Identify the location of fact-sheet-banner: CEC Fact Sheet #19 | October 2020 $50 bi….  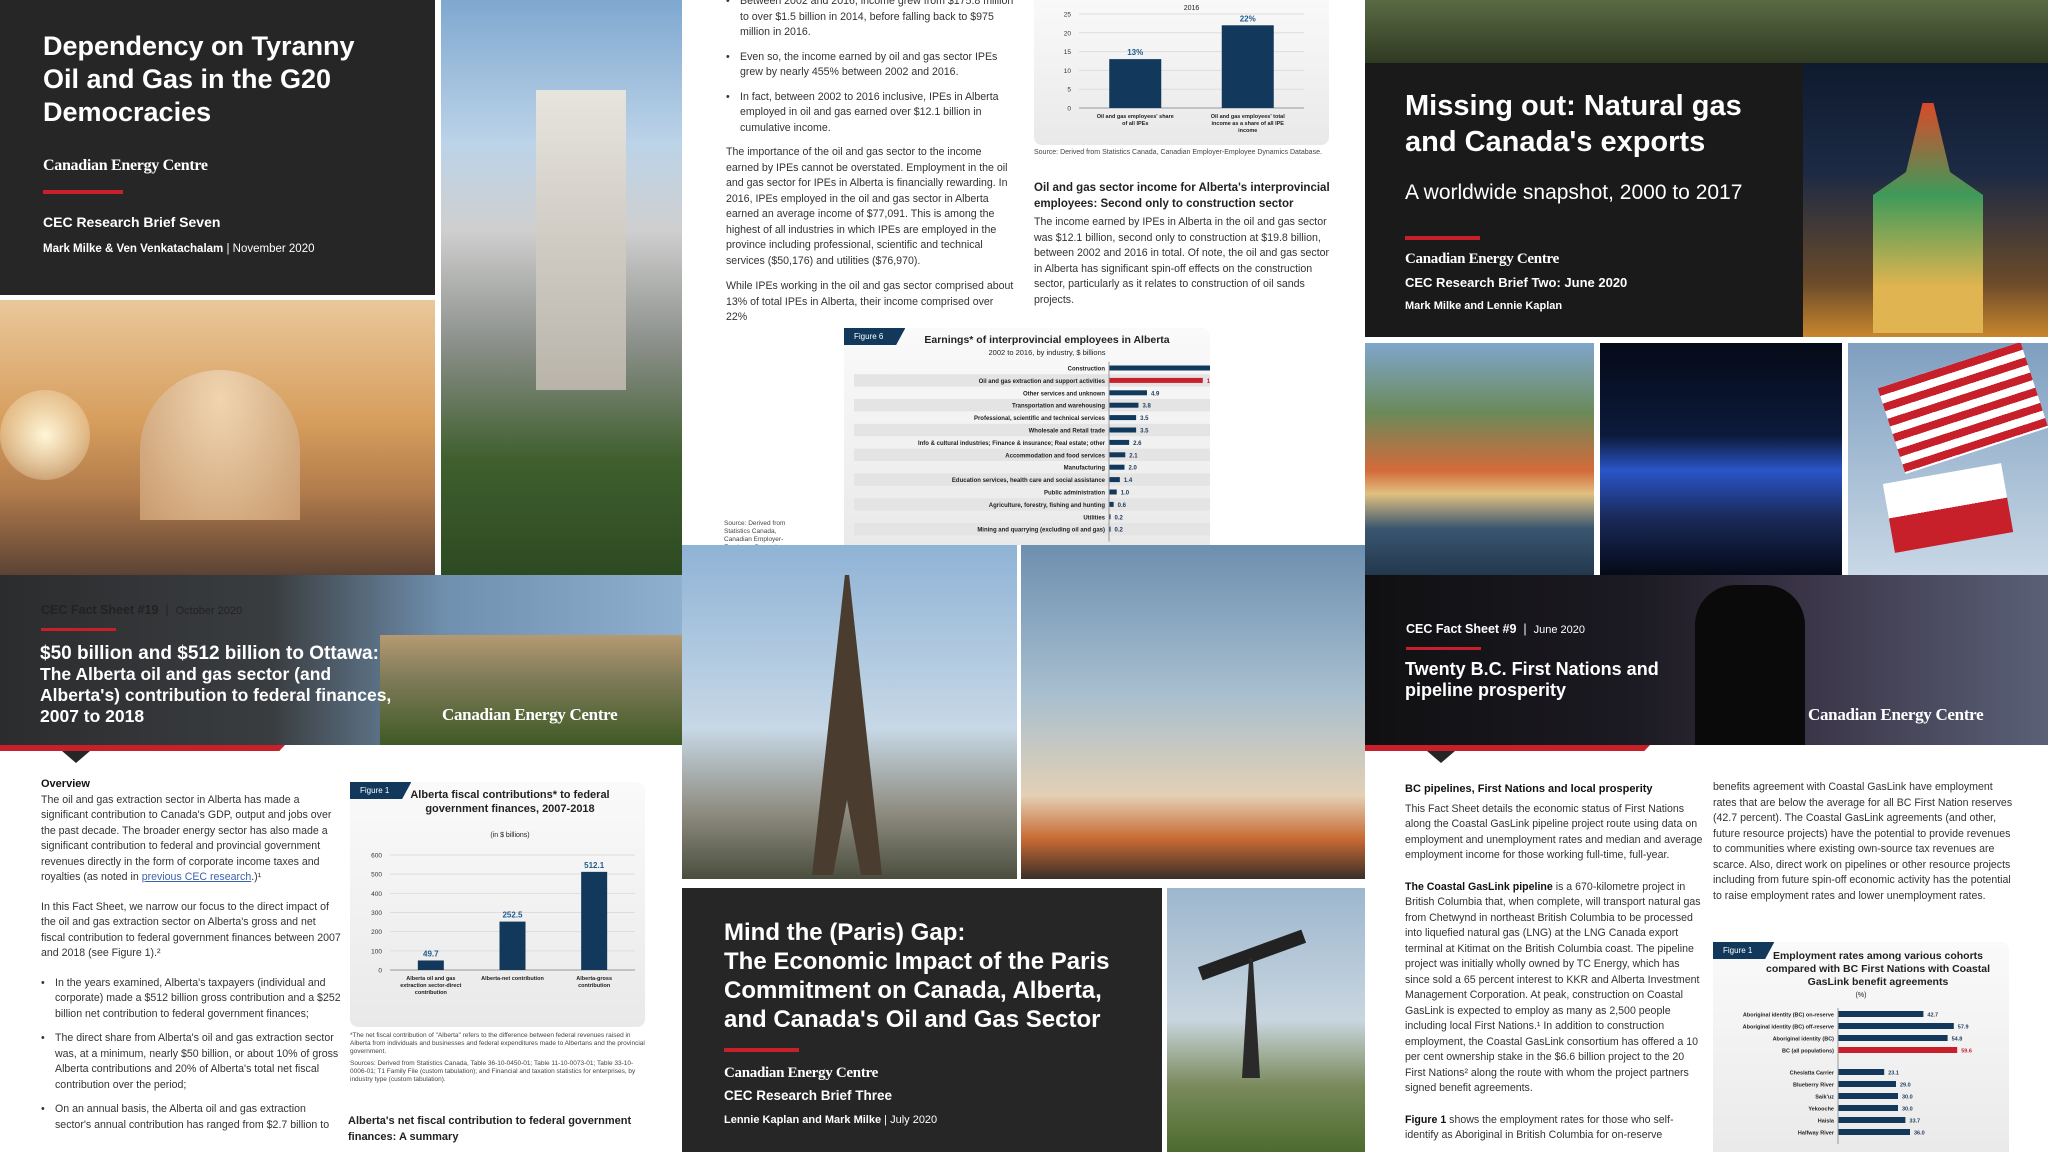
(341, 660).